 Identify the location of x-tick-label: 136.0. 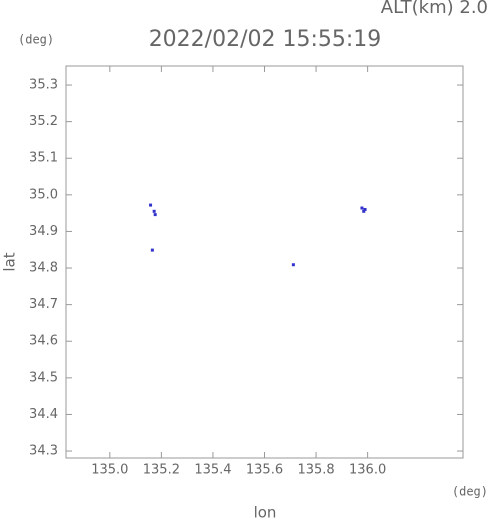
(367, 470).